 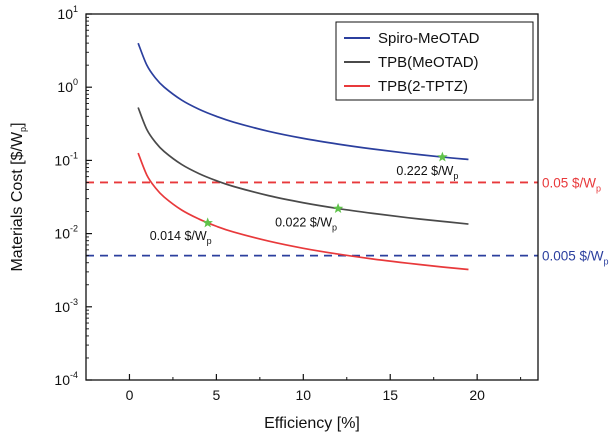 I want to click on y-axis-title-subscript: p, so click(x=23, y=129).